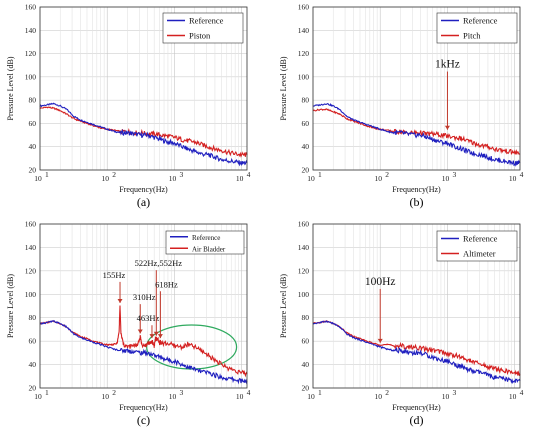 This screenshot has height=438, width=550. What do you see at coordinates (380, 282) in the screenshot?
I see `annotation-label: 100Hz` at bounding box center [380, 282].